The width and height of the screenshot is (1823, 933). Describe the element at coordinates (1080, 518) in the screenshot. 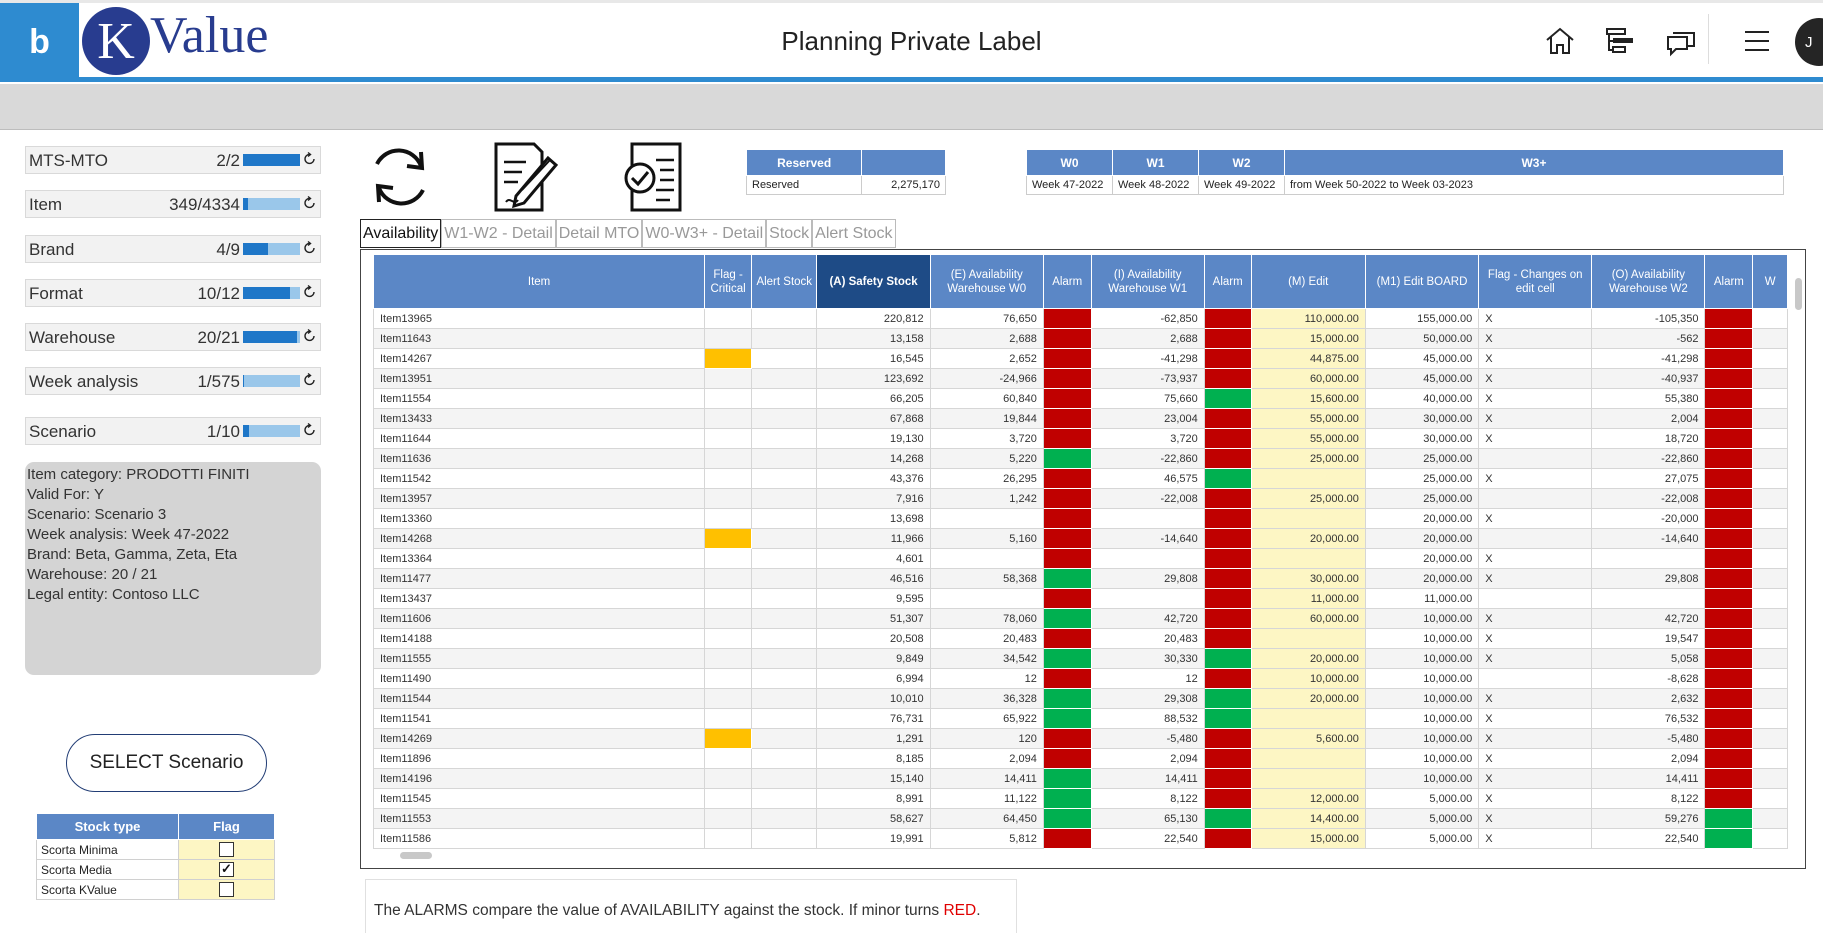

I see `table-row: Item13360 13,698 20,000.00 X -20,000` at that location.